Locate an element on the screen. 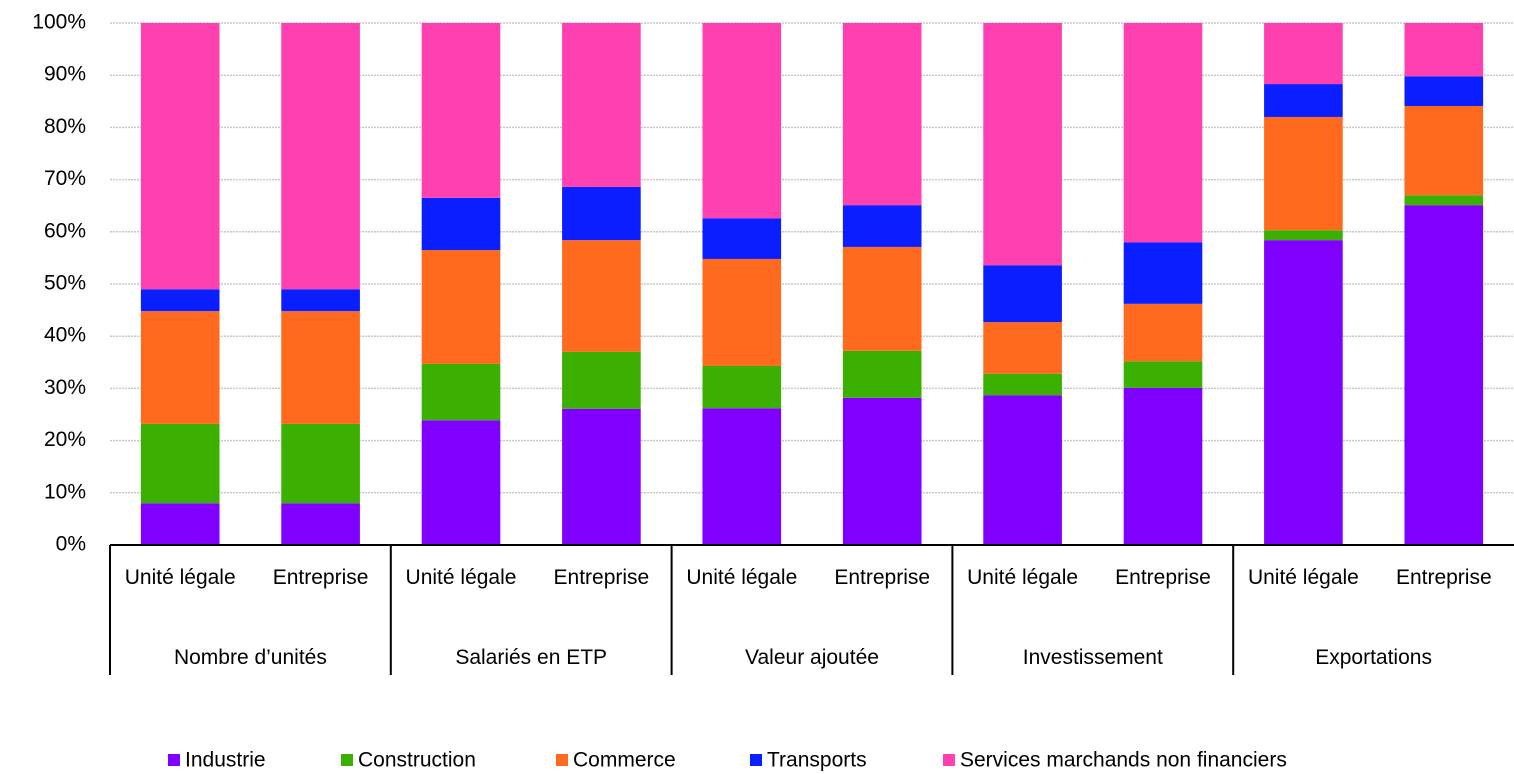 This screenshot has width=1514, height=774. legend-label: Services marchands non financiers is located at coordinates (1123, 760).